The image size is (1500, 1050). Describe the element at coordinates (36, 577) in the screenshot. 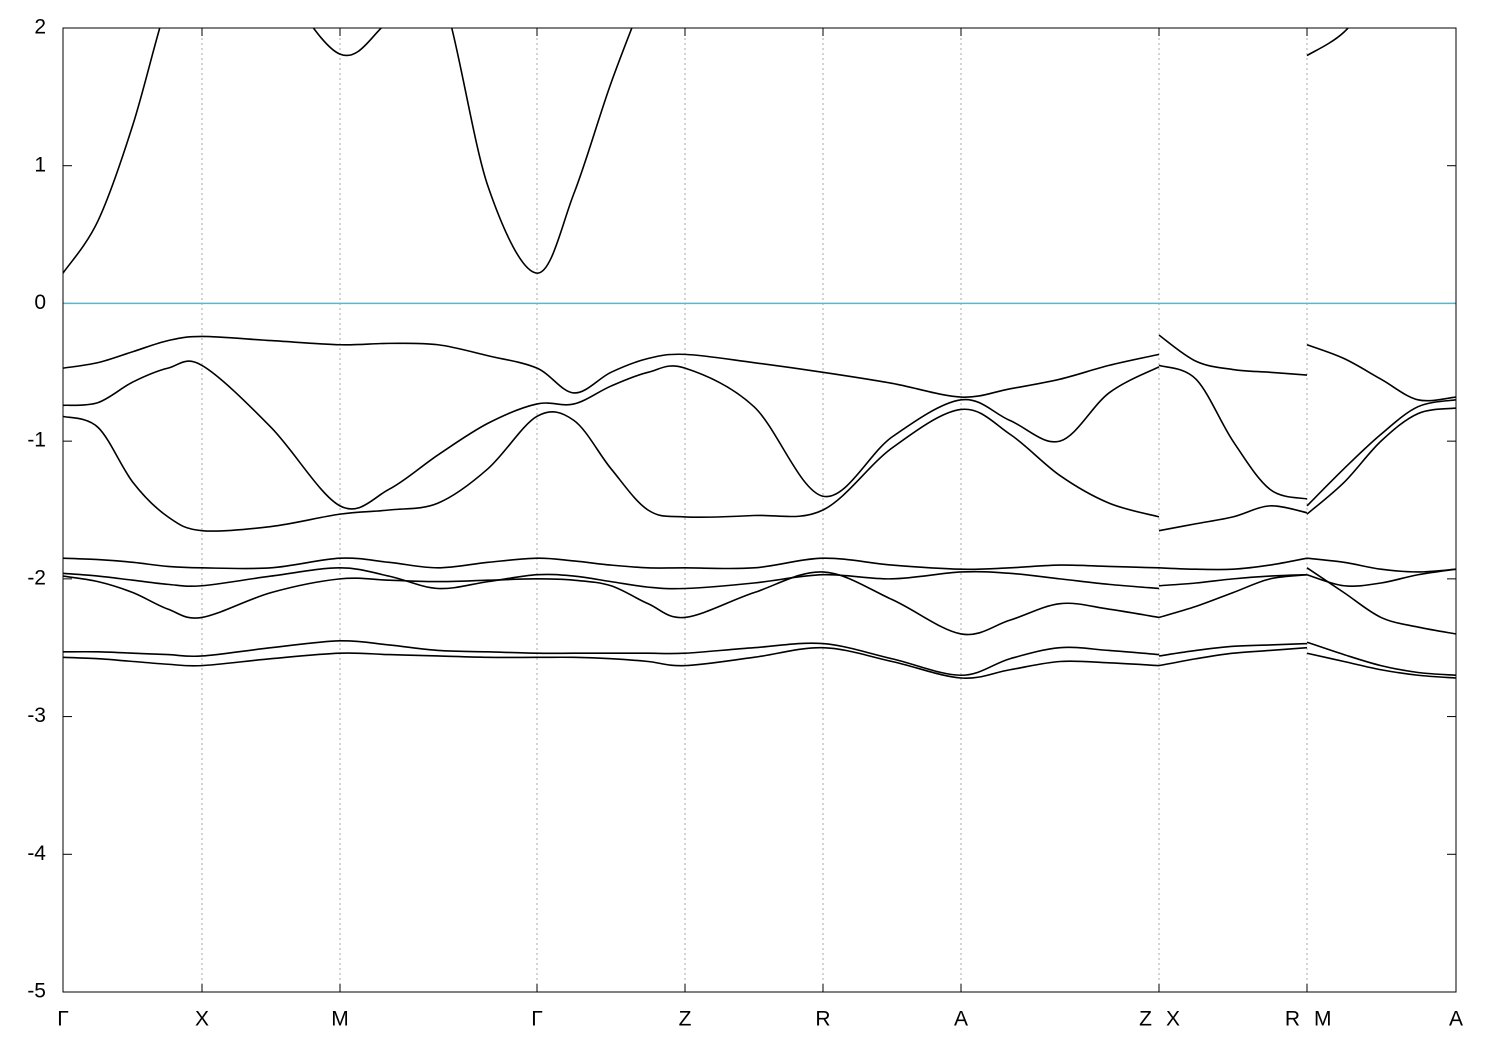

I see `y-tick-label: -2` at that location.